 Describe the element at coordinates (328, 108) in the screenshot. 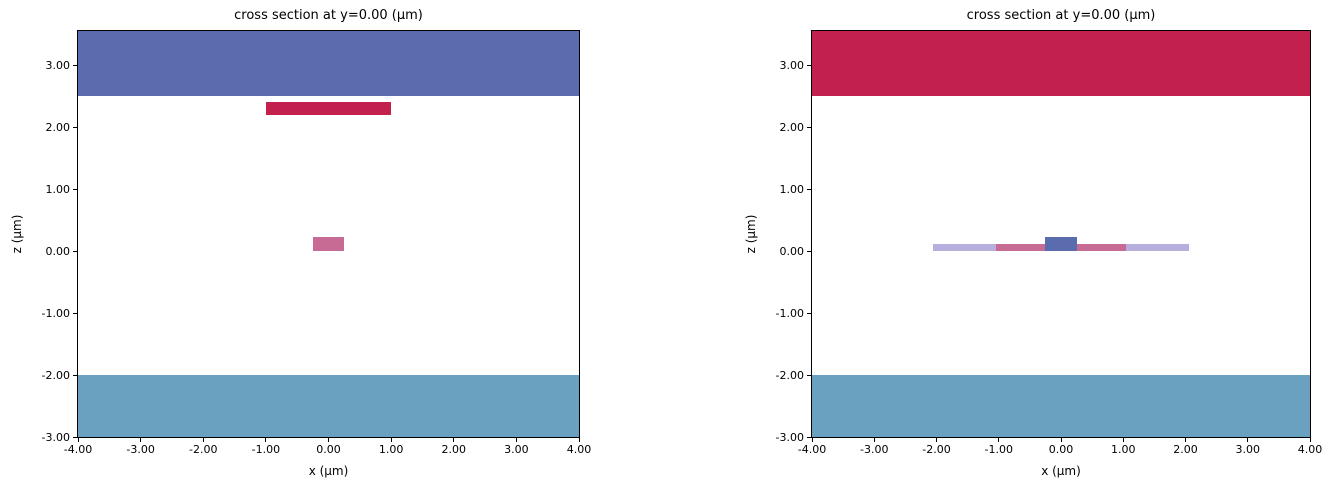

I see `layer-heater-bar` at that location.